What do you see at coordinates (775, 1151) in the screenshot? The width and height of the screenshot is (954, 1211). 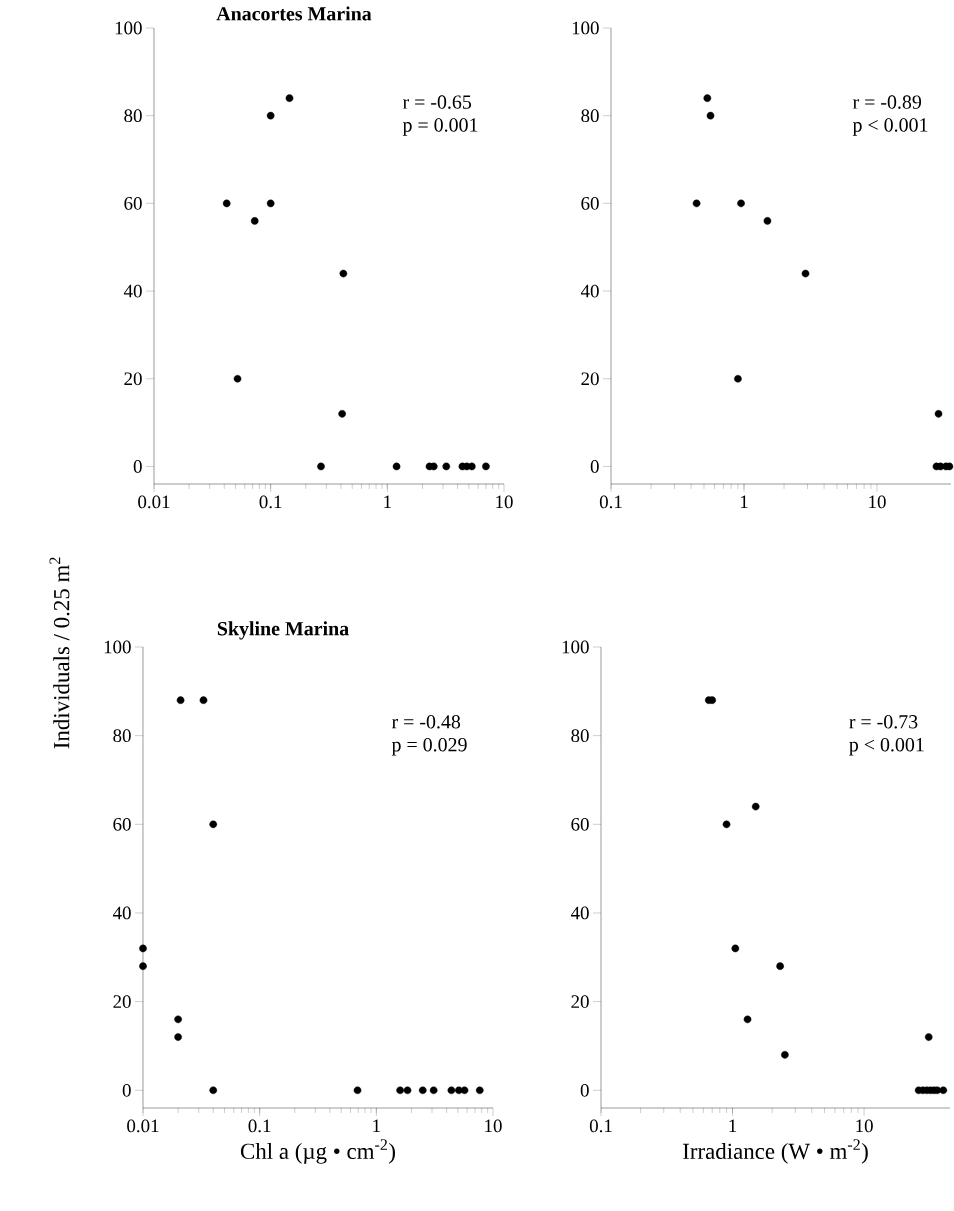 I see `x-axis-title: Irradiance (W • m$^{-2}$)` at bounding box center [775, 1151].